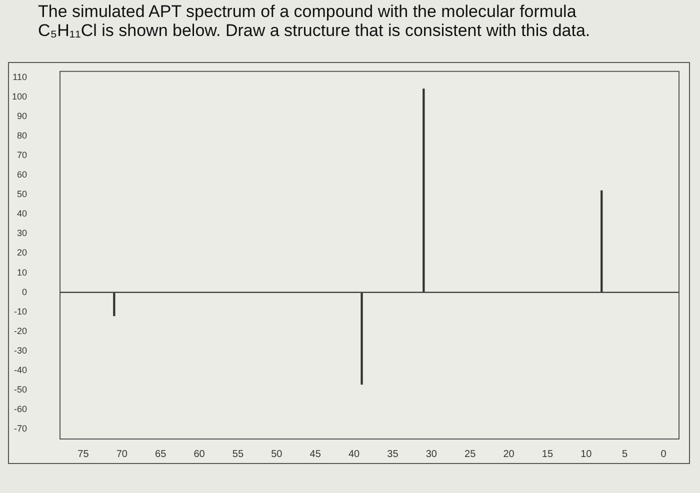 Image resolution: width=700 pixels, height=493 pixels. Describe the element at coordinates (22, 194) in the screenshot. I see `y-tick-label: 50` at that location.